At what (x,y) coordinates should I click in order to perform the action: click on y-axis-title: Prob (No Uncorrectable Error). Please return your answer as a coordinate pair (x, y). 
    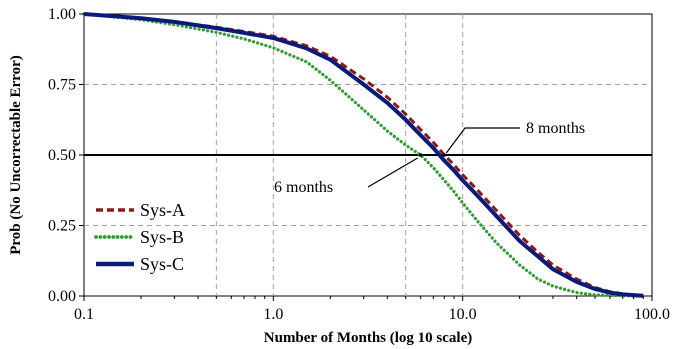
    Looking at the image, I should click on (16, 155).